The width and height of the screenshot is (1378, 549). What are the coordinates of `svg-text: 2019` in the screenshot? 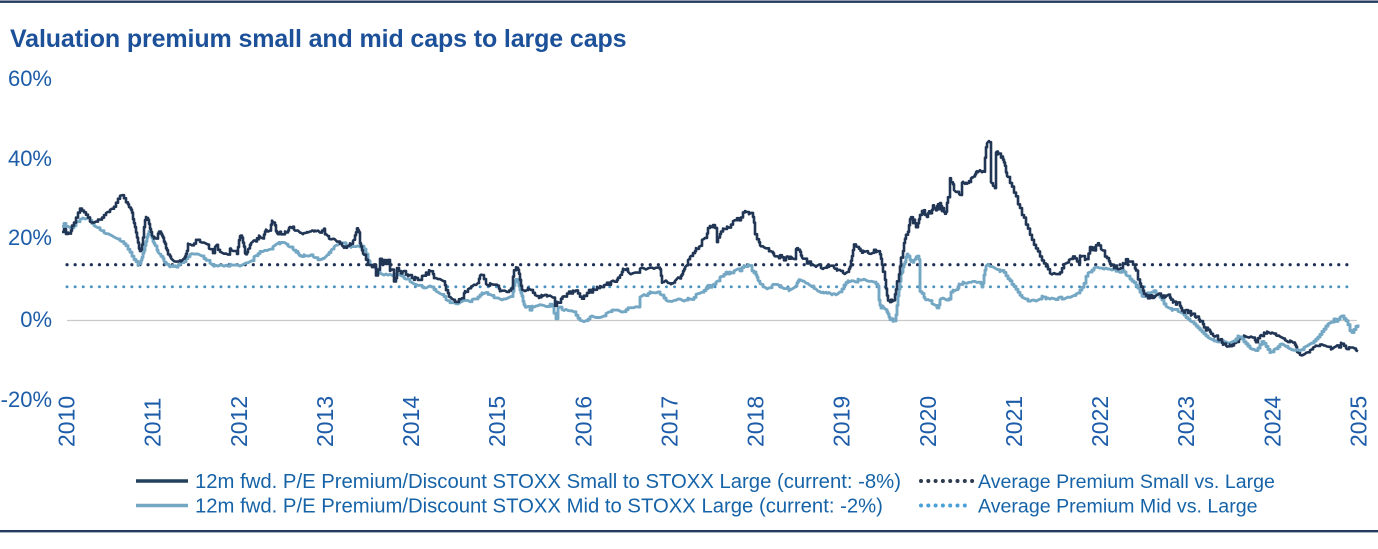 It's located at (842, 421).